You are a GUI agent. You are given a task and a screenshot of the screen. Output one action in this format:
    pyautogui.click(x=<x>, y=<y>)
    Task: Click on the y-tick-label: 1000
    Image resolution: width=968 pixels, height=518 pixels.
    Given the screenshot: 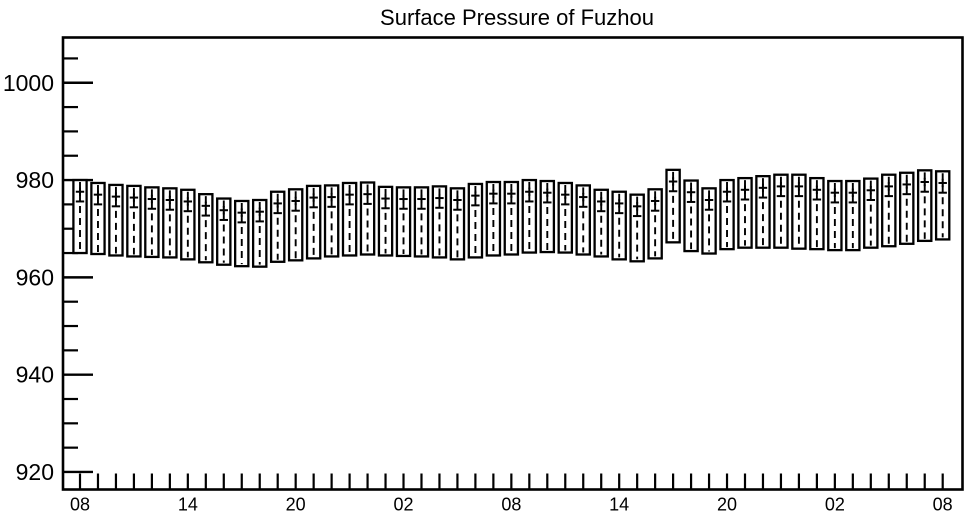 What is the action you would take?
    pyautogui.click(x=28, y=83)
    